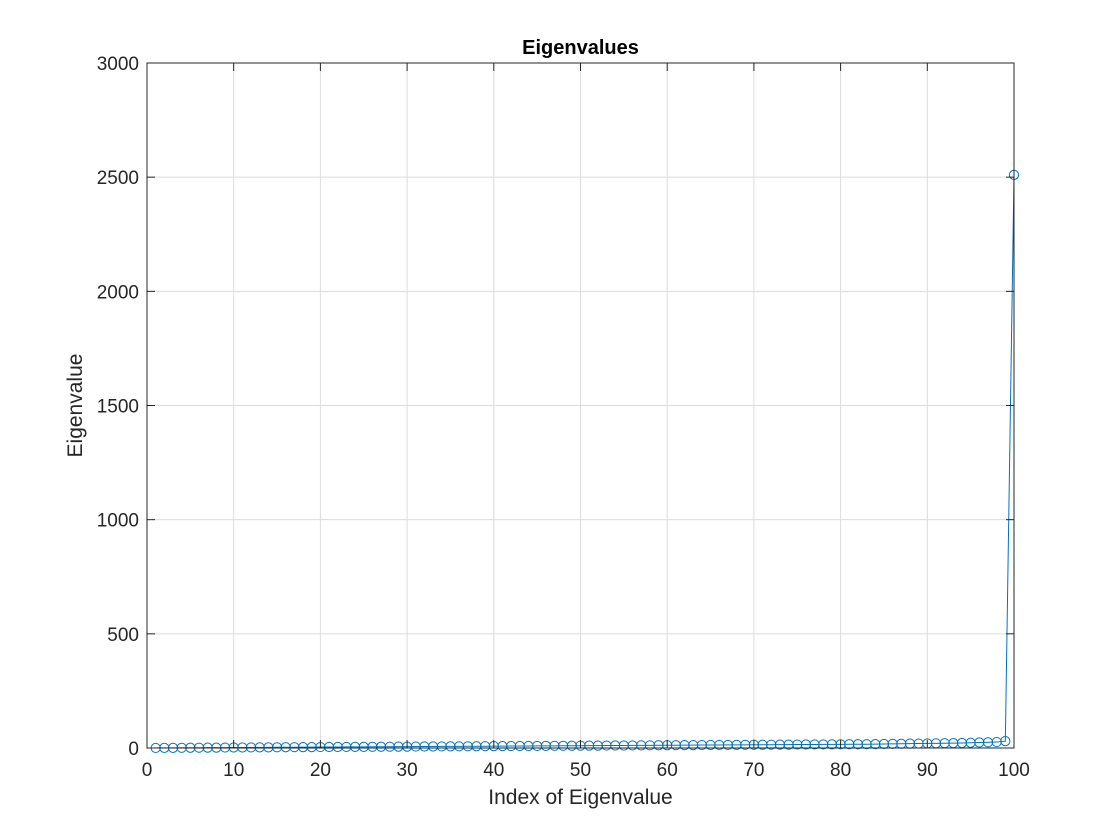  What do you see at coordinates (118, 178) in the screenshot?
I see `y-tick-label: 2500` at bounding box center [118, 178].